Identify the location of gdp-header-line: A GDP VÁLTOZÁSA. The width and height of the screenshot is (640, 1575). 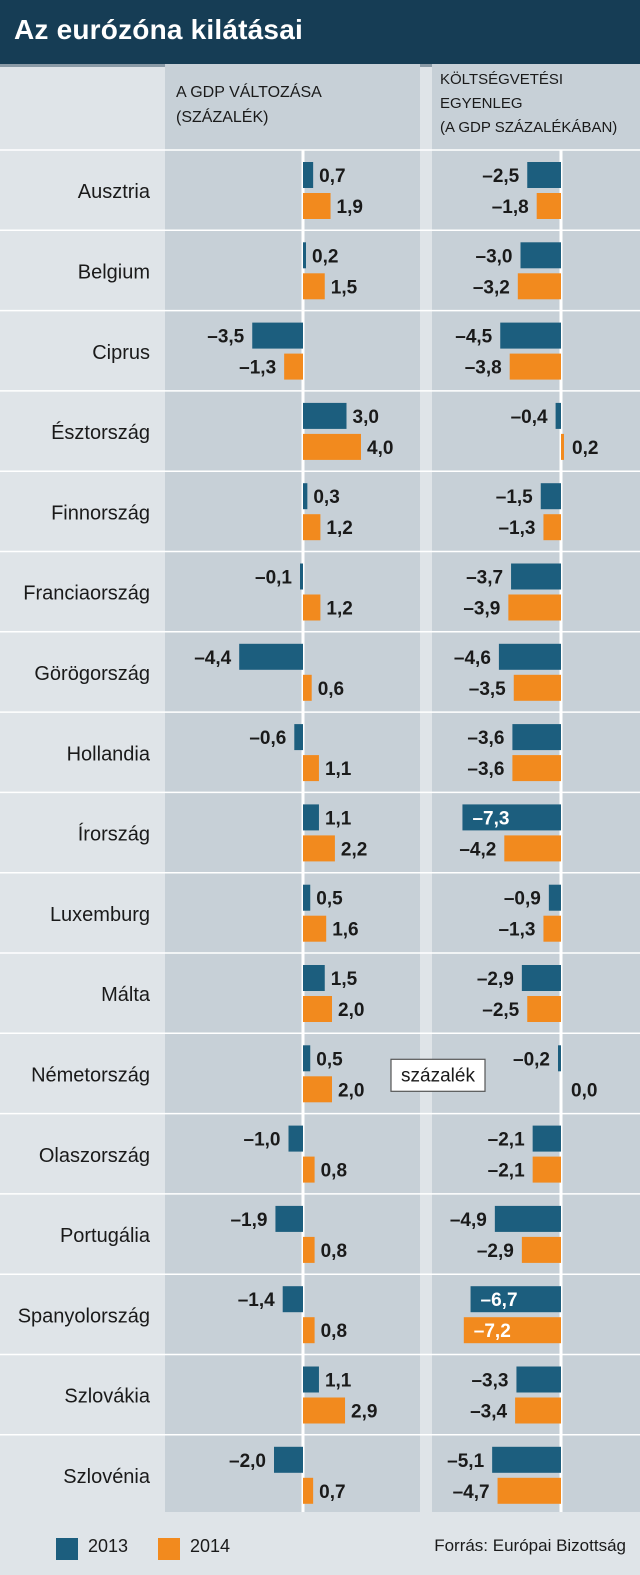
(249, 91).